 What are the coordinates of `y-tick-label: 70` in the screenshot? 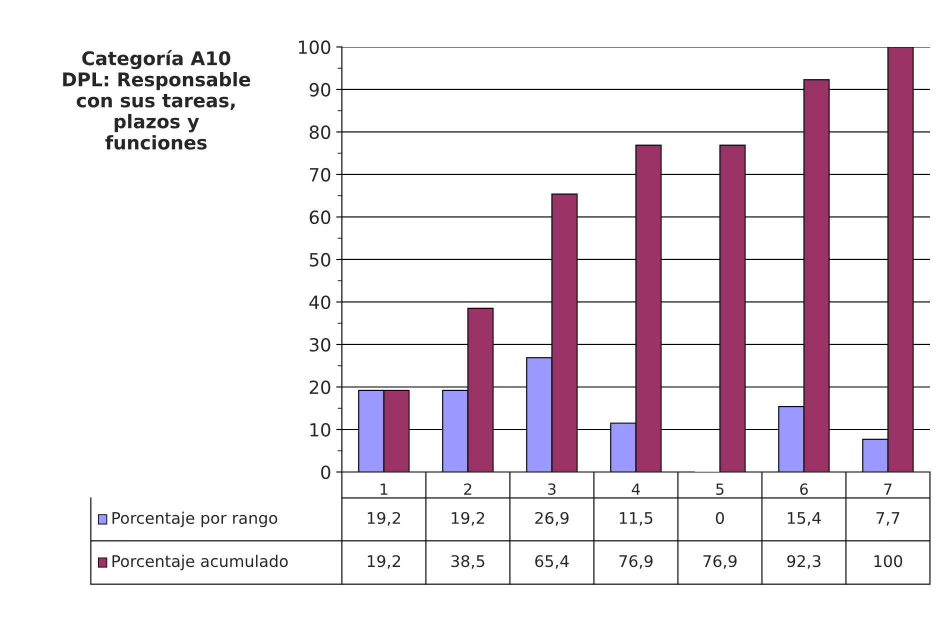 It's located at (320, 175).